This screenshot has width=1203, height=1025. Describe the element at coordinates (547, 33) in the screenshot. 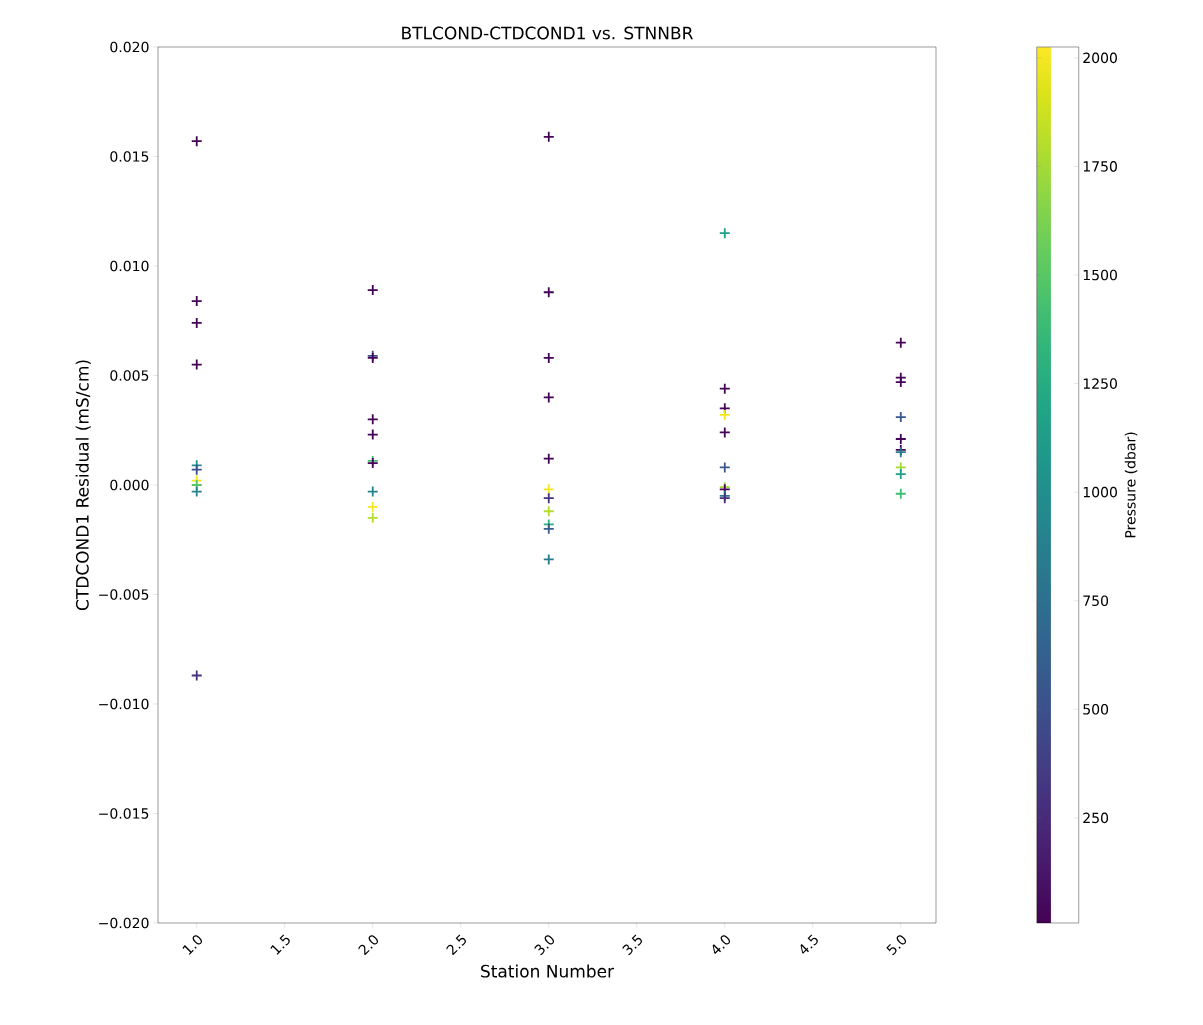

I see `chart-title: BTLCOND-CTDCOND1 vs. STNNBR` at that location.